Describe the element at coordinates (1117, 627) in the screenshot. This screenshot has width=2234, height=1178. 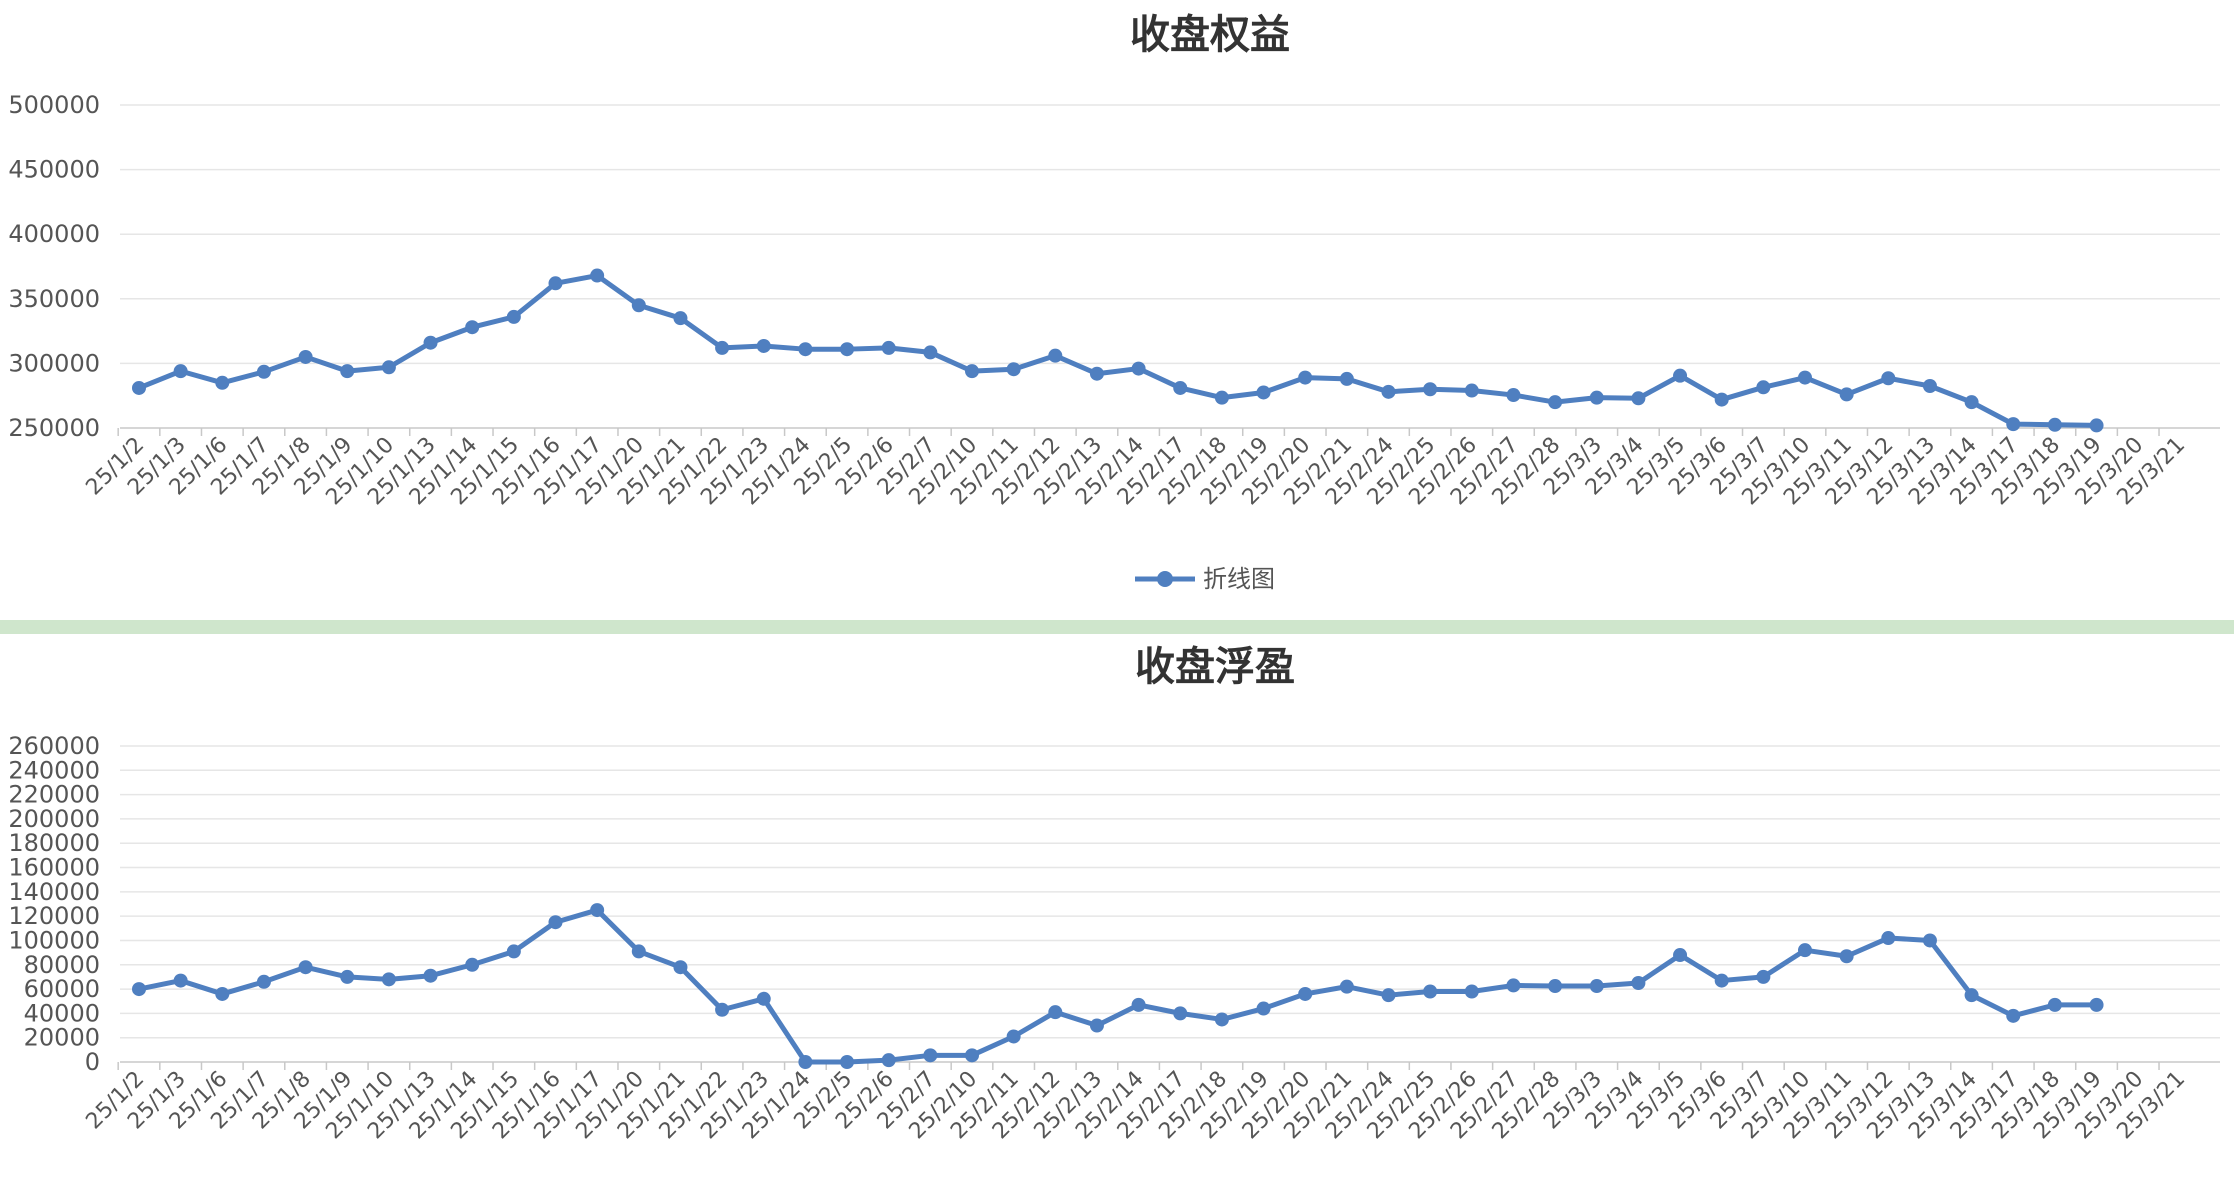
I see `chart-divider` at that location.